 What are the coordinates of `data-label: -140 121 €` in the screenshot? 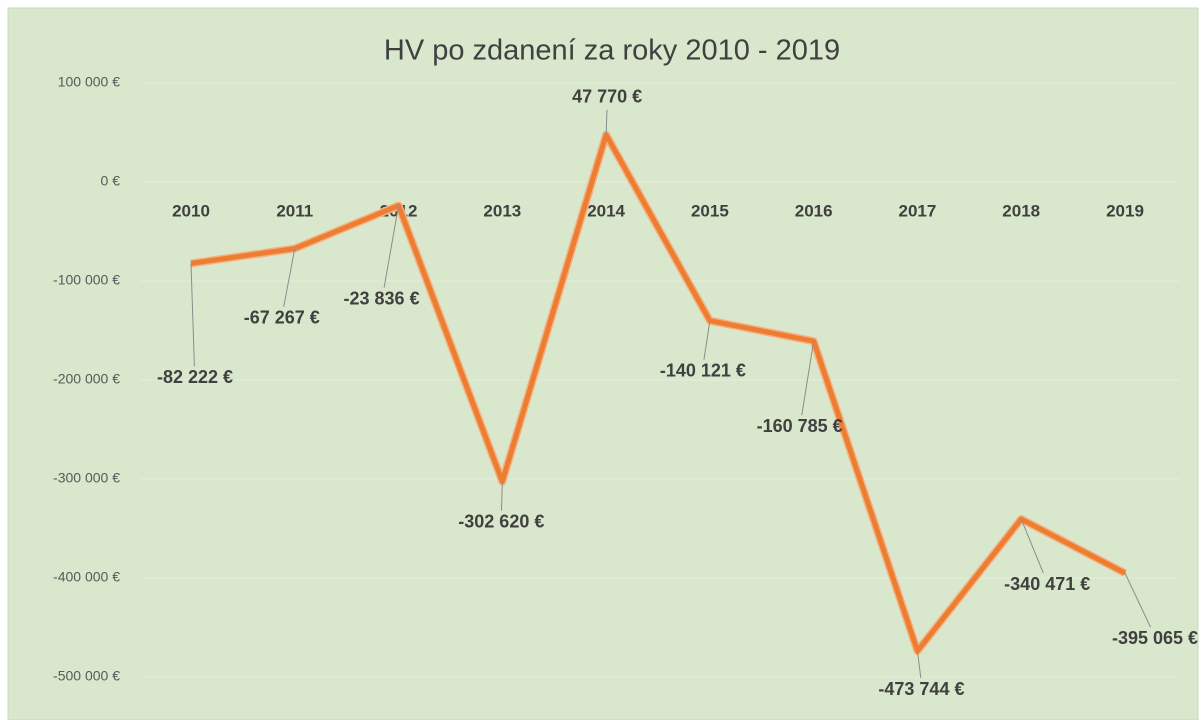 It's located at (703, 370).